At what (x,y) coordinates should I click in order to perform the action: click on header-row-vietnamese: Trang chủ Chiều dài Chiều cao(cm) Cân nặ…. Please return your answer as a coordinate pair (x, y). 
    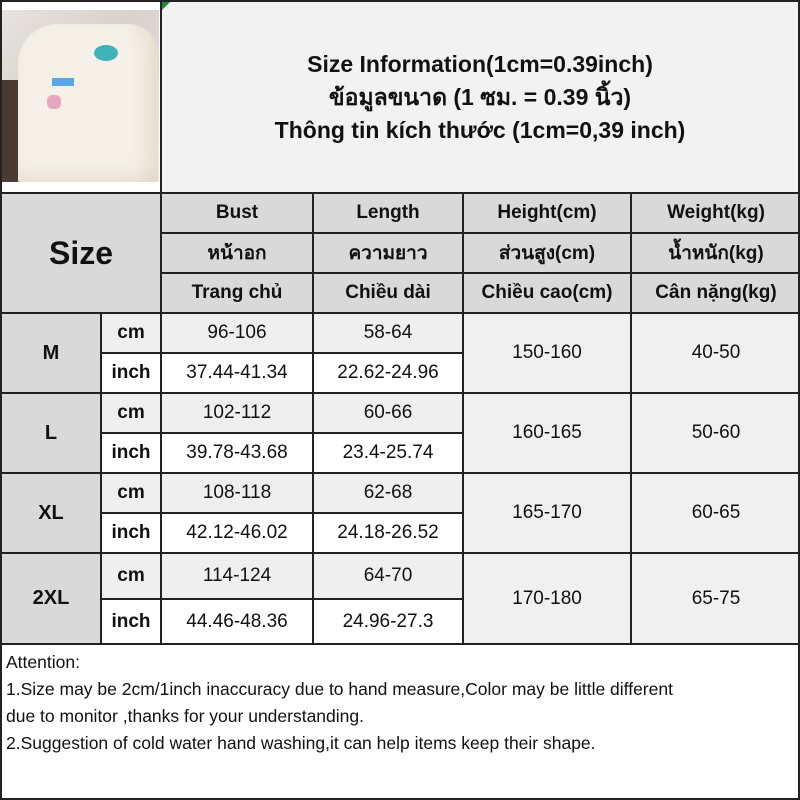
    Looking at the image, I should click on (400, 293).